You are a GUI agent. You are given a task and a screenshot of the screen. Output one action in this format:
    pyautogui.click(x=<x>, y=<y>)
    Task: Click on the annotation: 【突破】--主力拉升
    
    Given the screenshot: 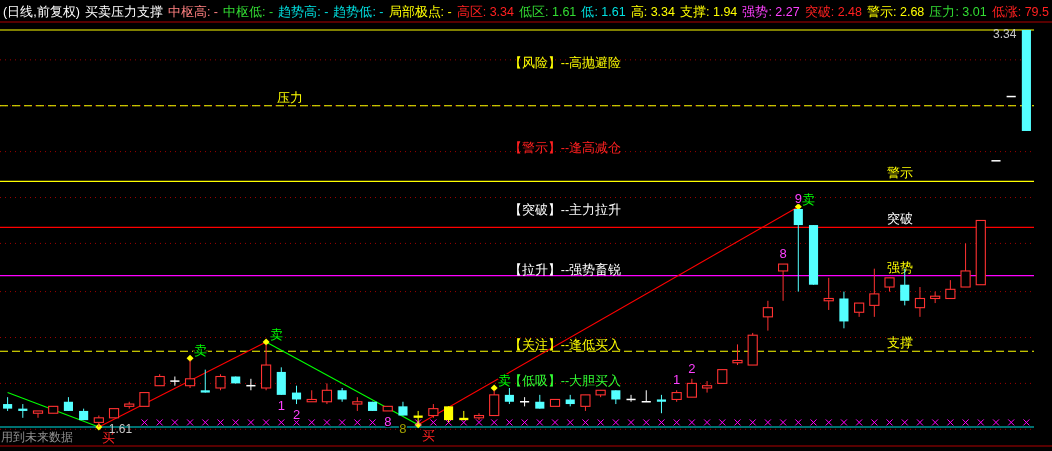 What is the action you would take?
    pyautogui.click(x=565, y=209)
    